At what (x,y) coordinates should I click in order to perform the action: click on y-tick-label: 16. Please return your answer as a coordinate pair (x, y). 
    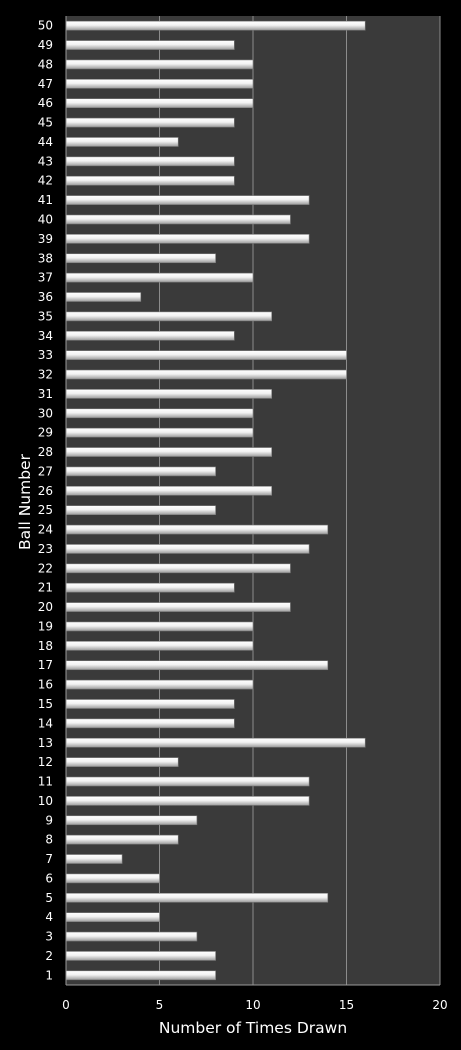
    Looking at the image, I should click on (45, 685).